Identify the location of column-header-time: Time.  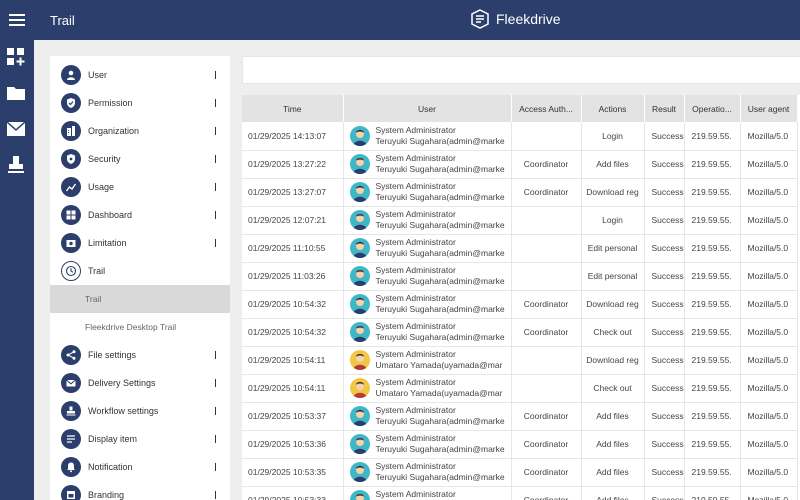
(293, 108).